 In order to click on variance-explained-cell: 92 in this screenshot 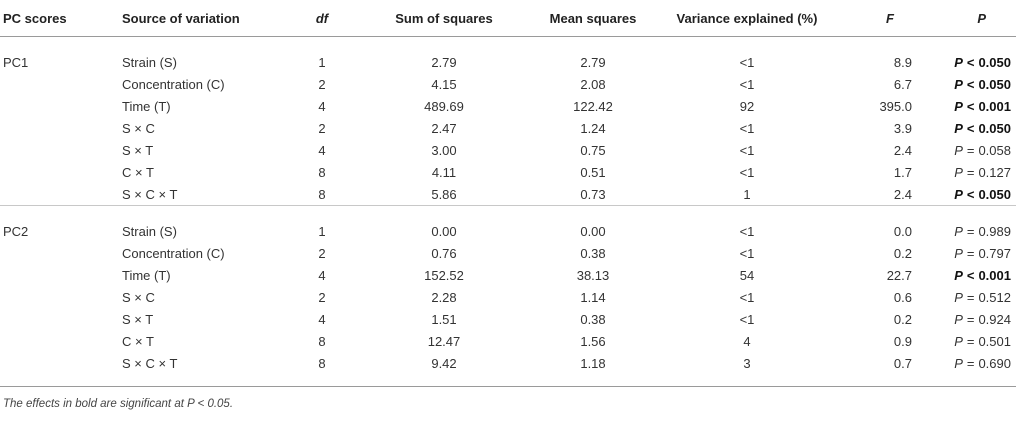, I will do `click(747, 106)`.